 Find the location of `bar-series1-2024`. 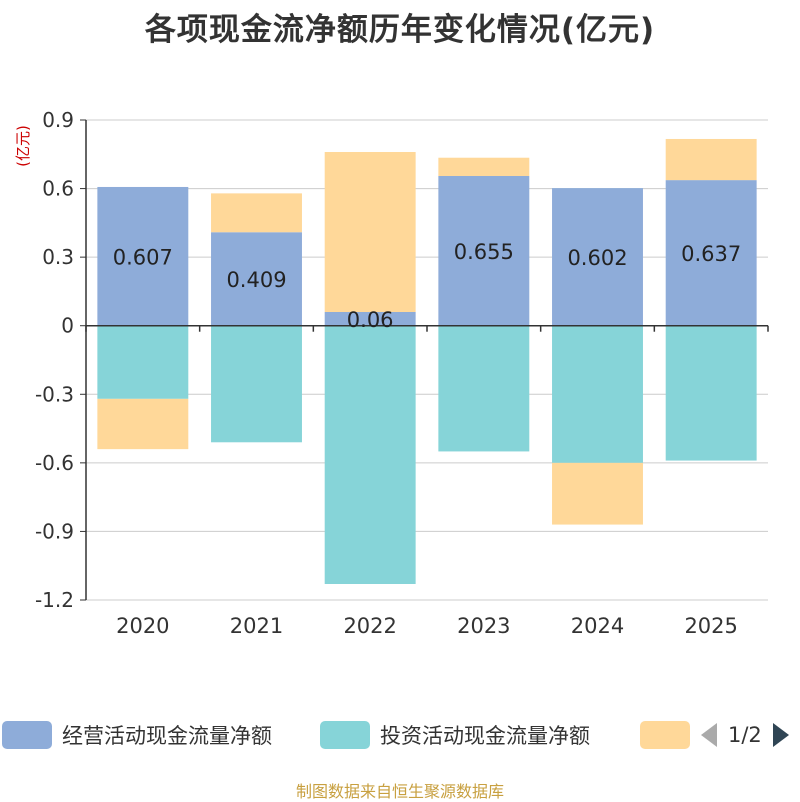

bar-series1-2024 is located at coordinates (597, 394).